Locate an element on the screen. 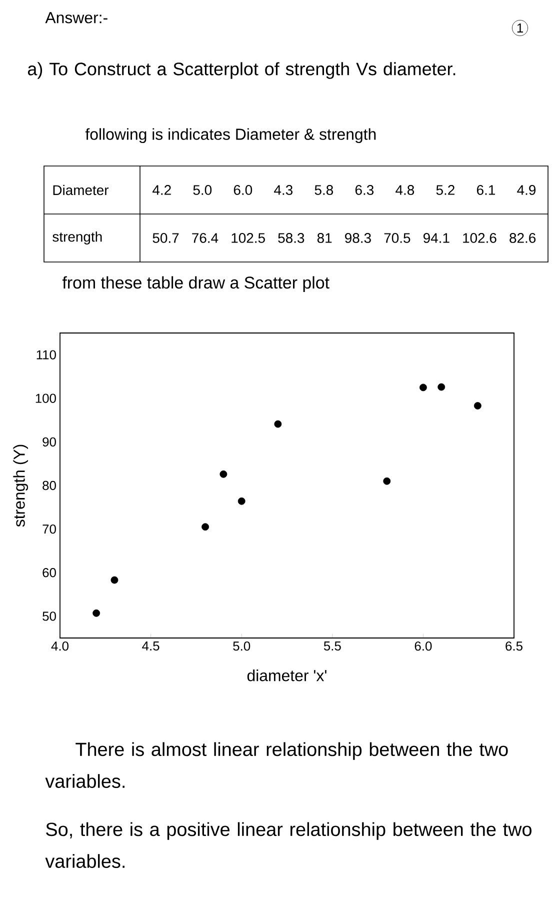 This screenshot has width=560, height=914. y-tick-label: 90 is located at coordinates (49, 442).